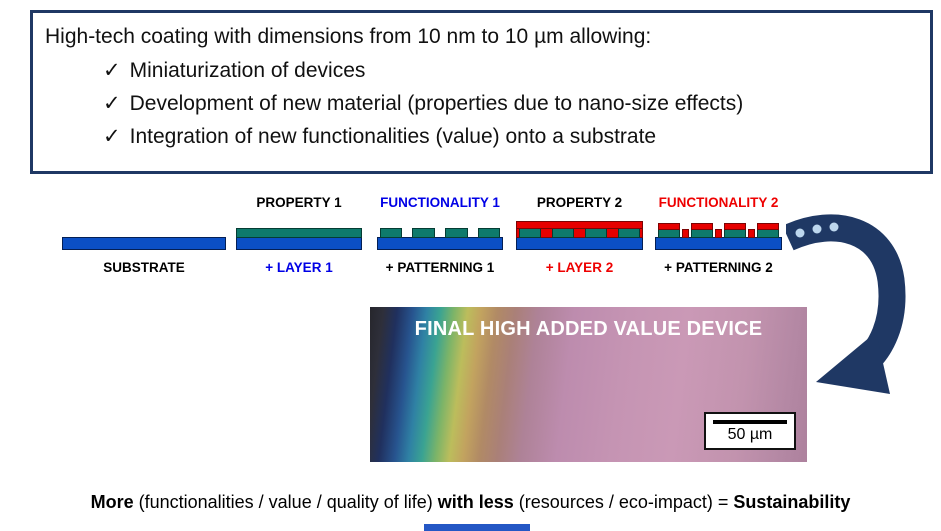 This screenshot has width=941, height=531. Describe the element at coordinates (718, 202) in the screenshot. I see `functionality2-label: FUNCTIONALITY 2` at that location.